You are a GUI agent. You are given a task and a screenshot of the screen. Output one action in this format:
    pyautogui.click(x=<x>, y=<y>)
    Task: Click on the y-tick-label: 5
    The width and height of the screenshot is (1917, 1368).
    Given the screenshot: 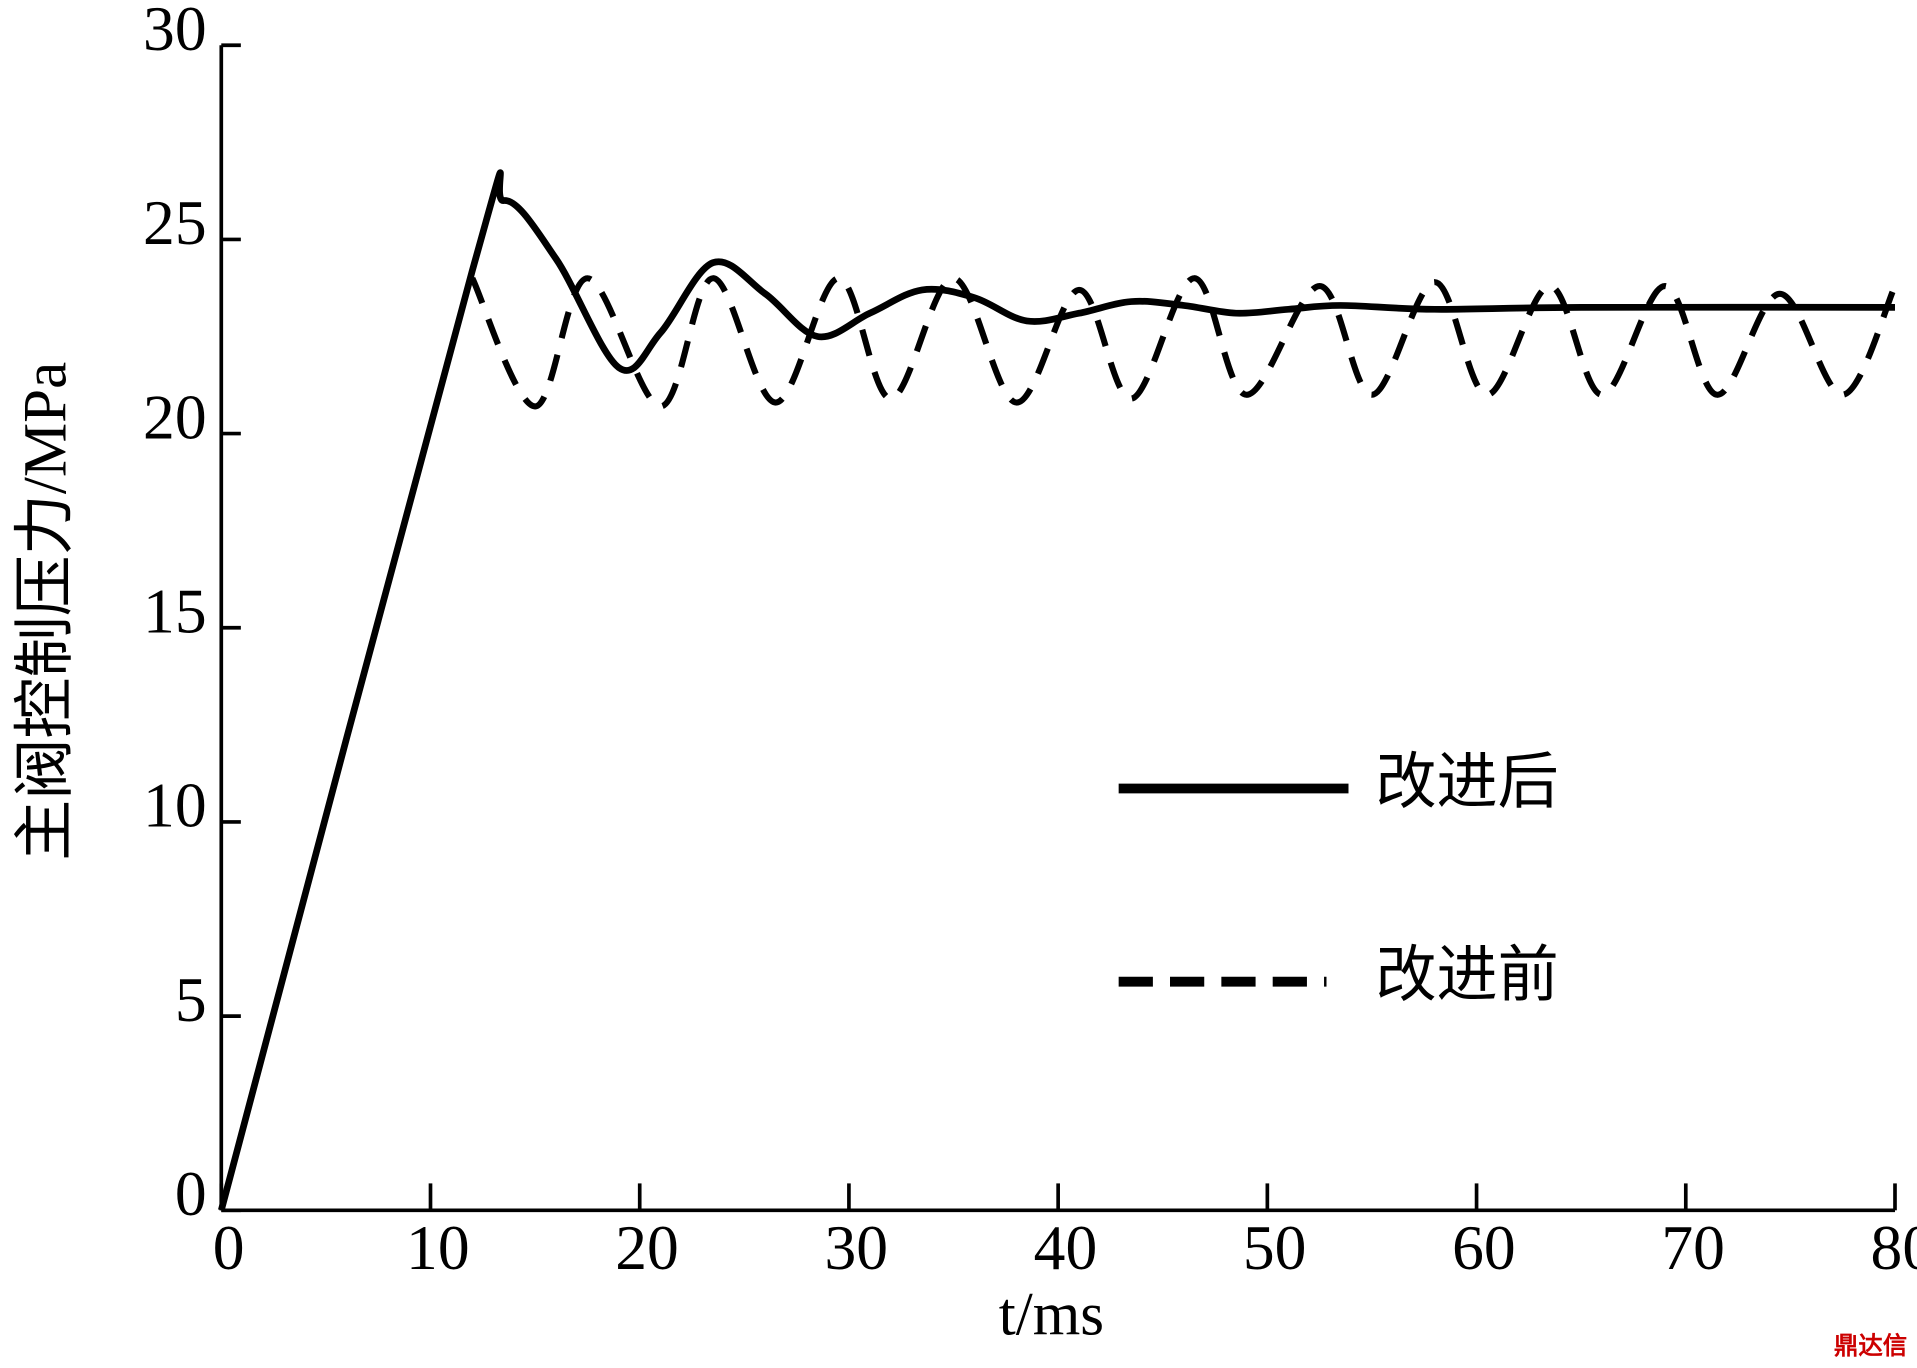 What is the action you would take?
    pyautogui.click(x=191, y=999)
    